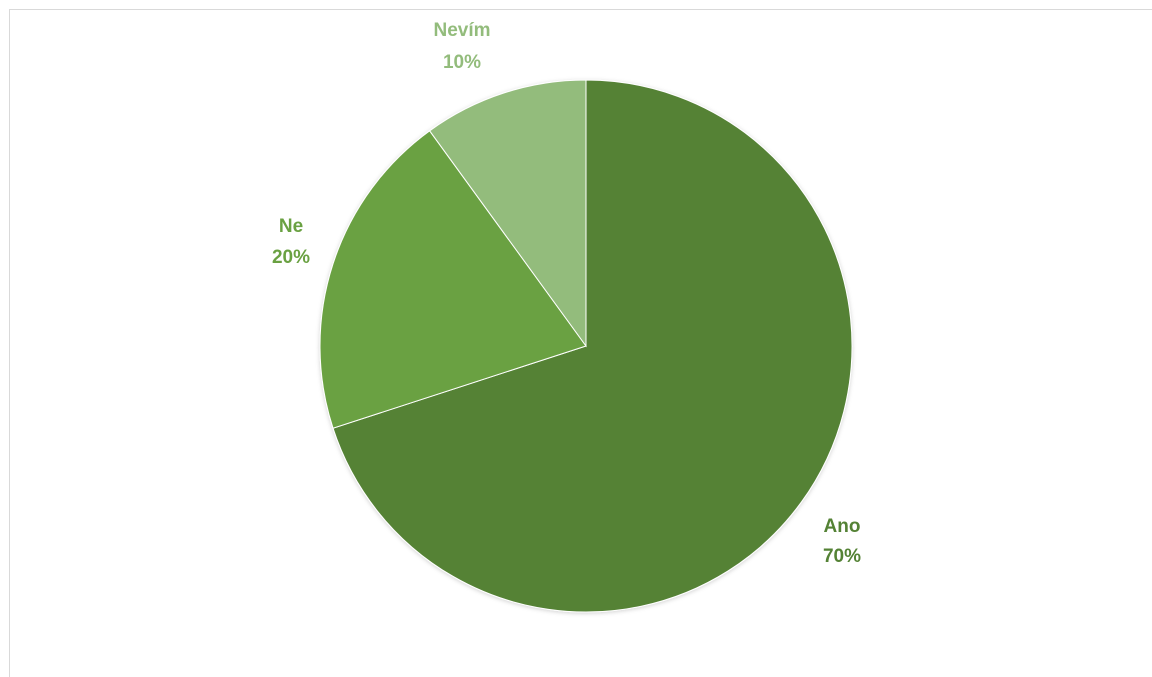 The width and height of the screenshot is (1152, 677). What do you see at coordinates (462, 62) in the screenshot?
I see `data-label-nevim-percent: 10%` at bounding box center [462, 62].